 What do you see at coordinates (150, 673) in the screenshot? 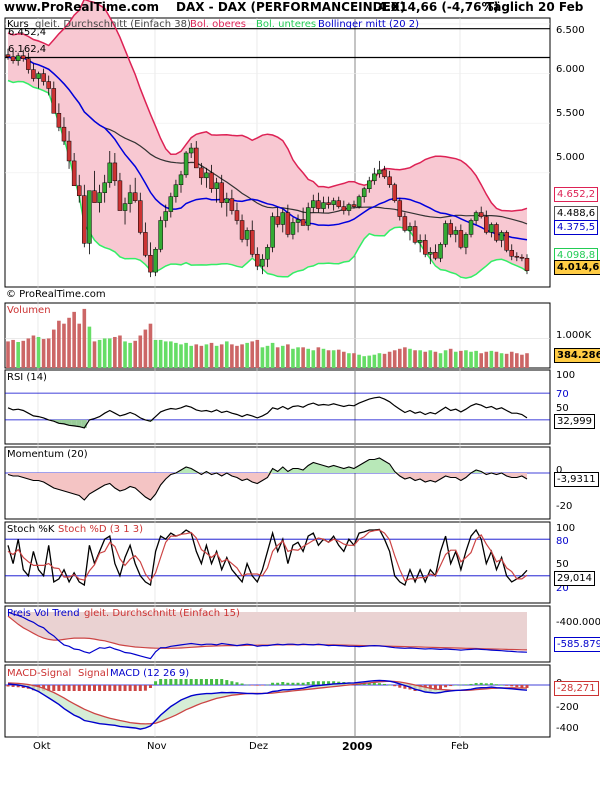
I see `macd-title-macd: MACD (12 26 9)` at bounding box center [150, 673].